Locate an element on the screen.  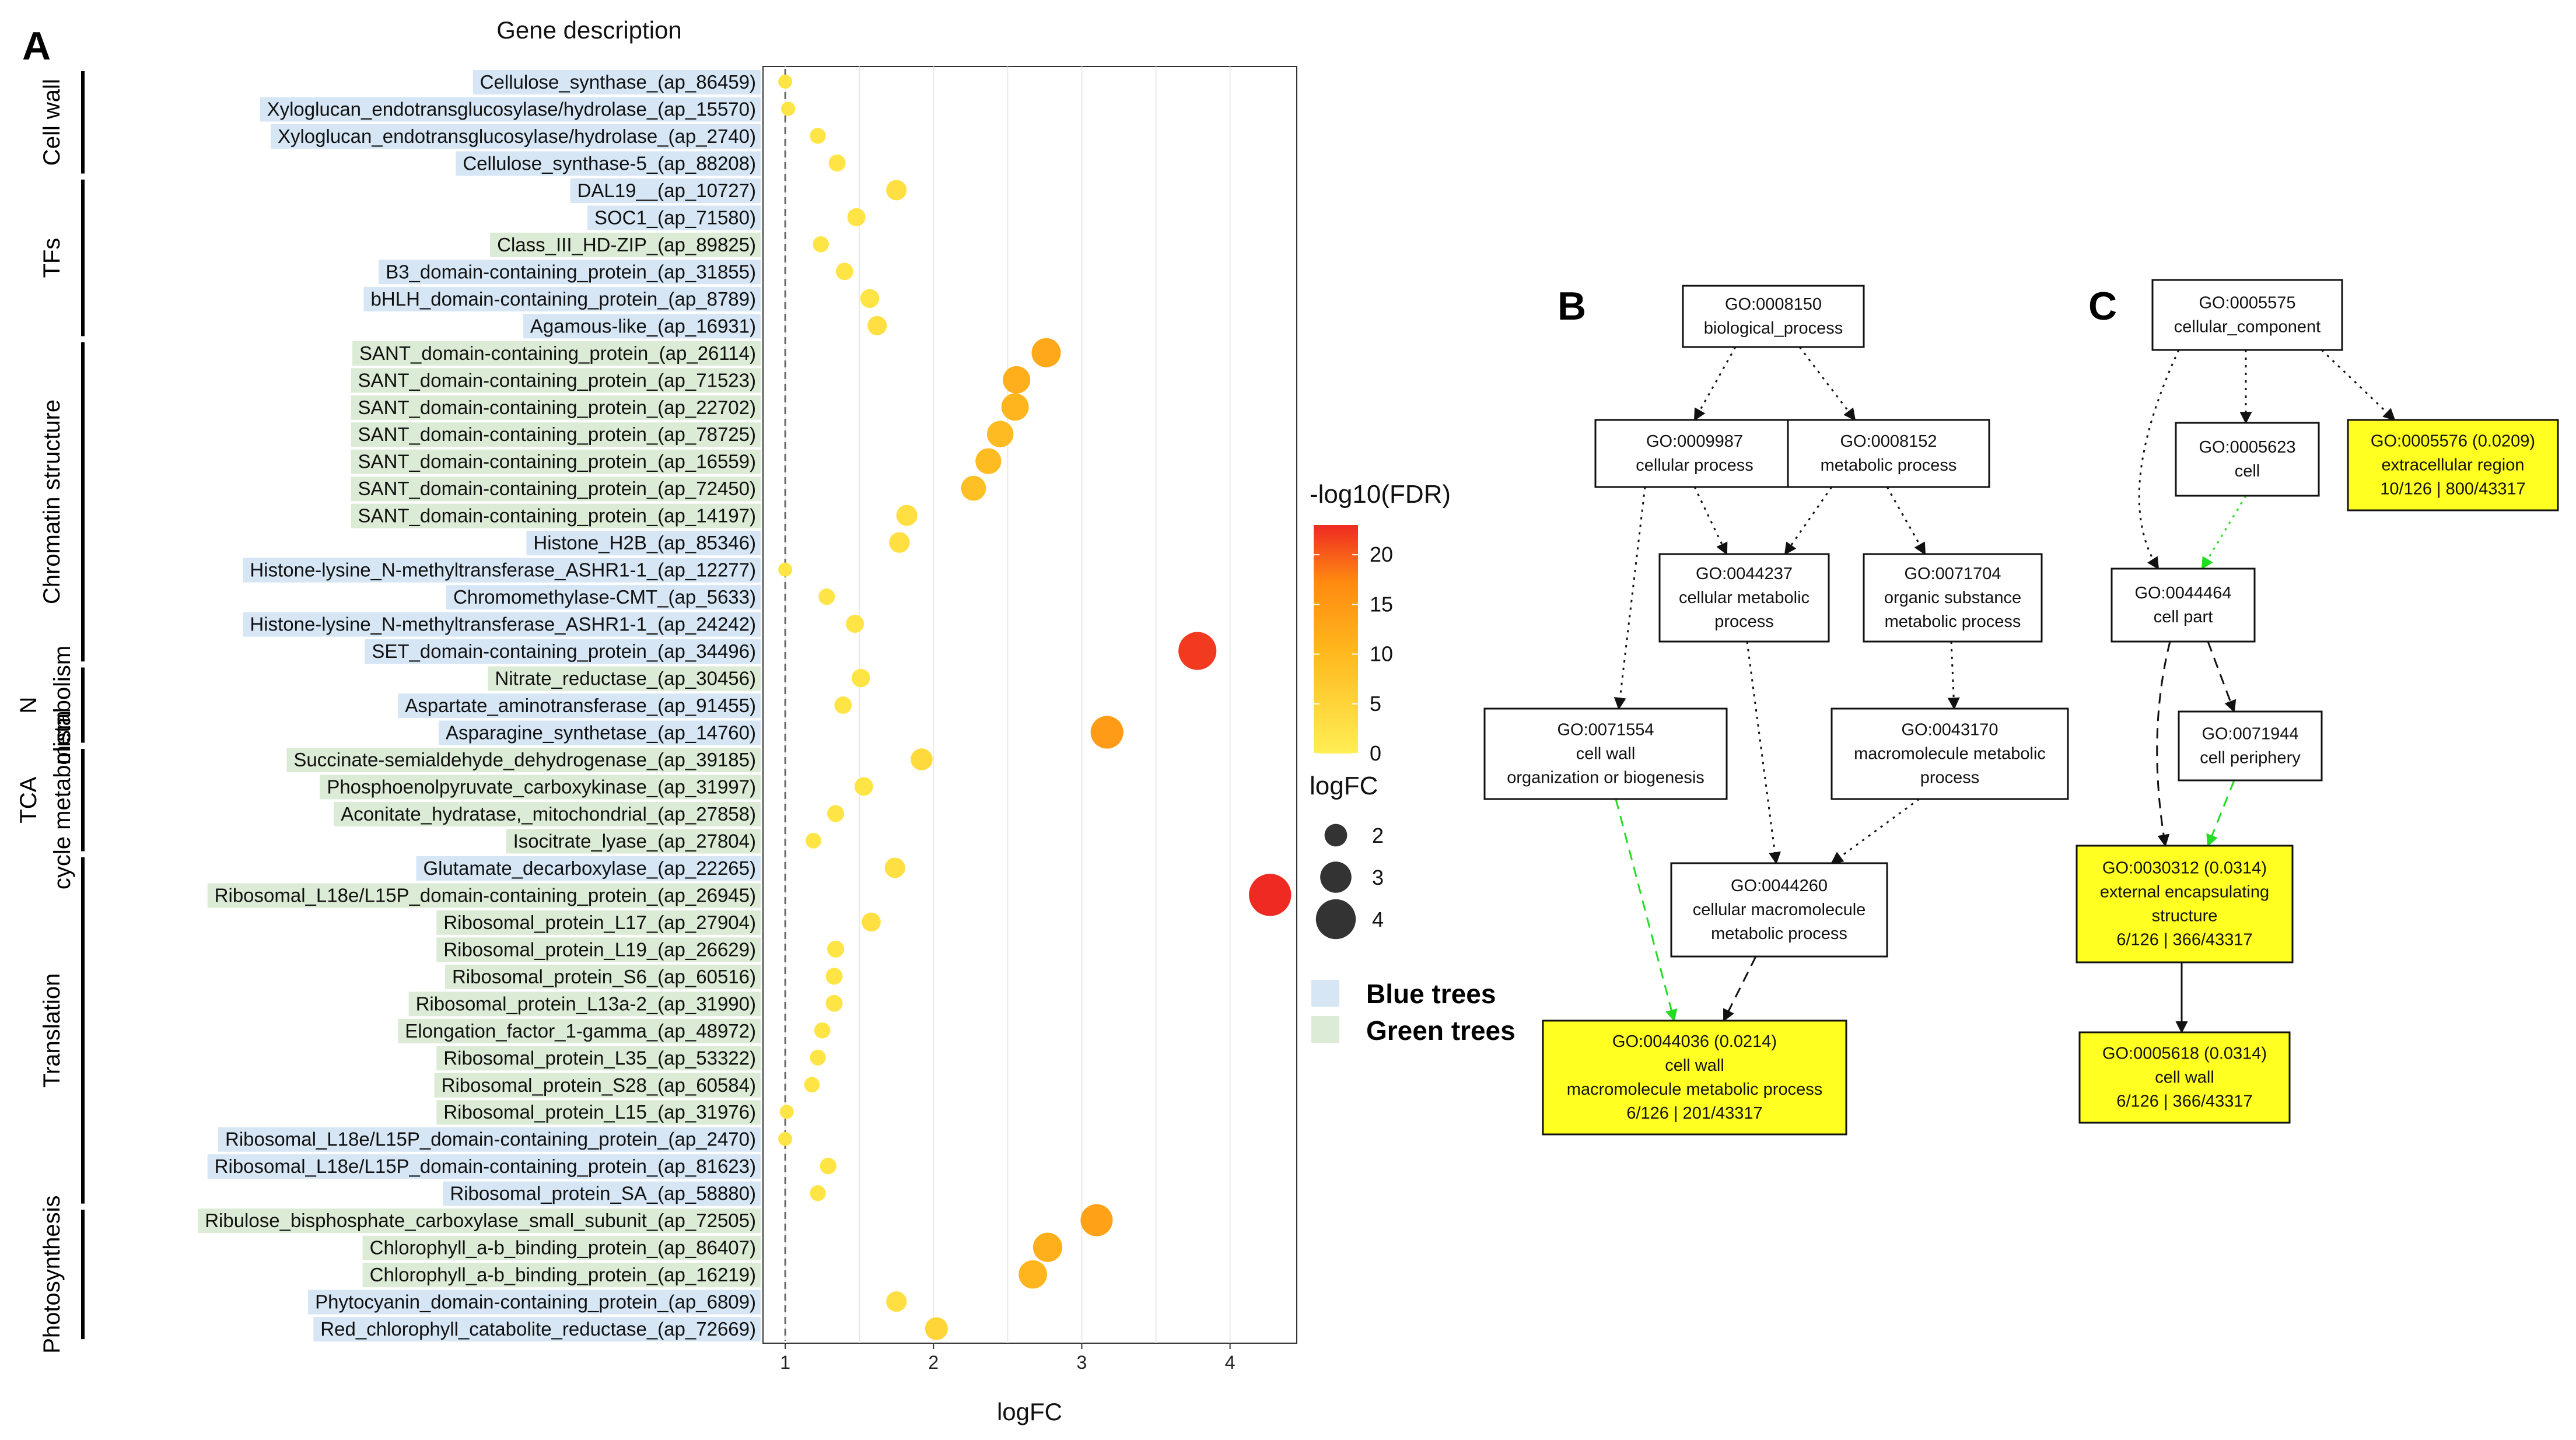
category-label-part: metabolism is located at coordinates (62, 705).